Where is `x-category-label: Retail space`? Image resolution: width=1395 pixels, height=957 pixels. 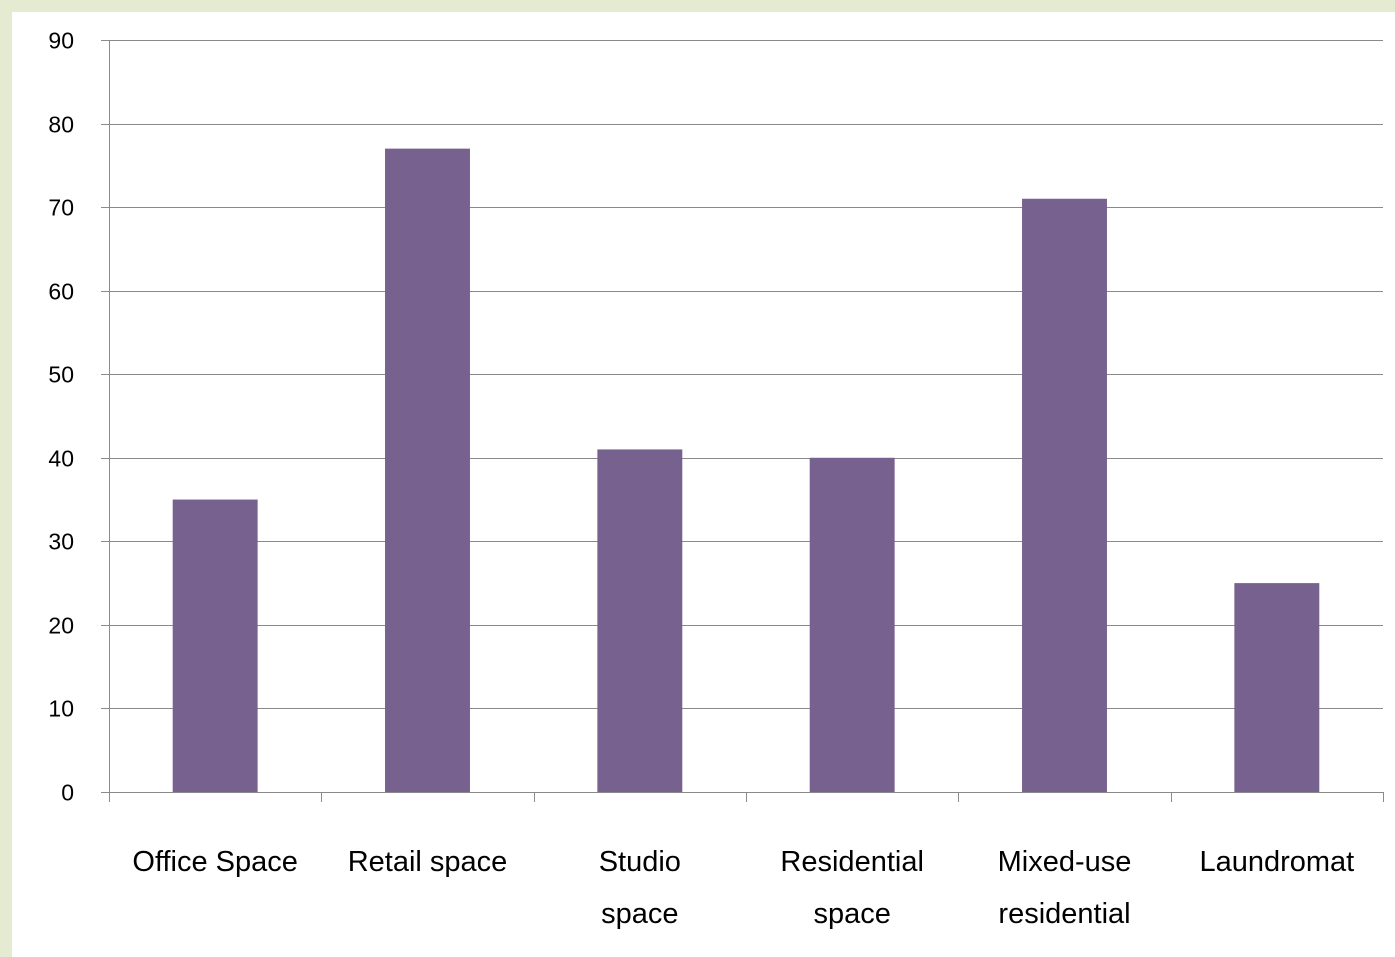 x-category-label: Retail space is located at coordinates (428, 862).